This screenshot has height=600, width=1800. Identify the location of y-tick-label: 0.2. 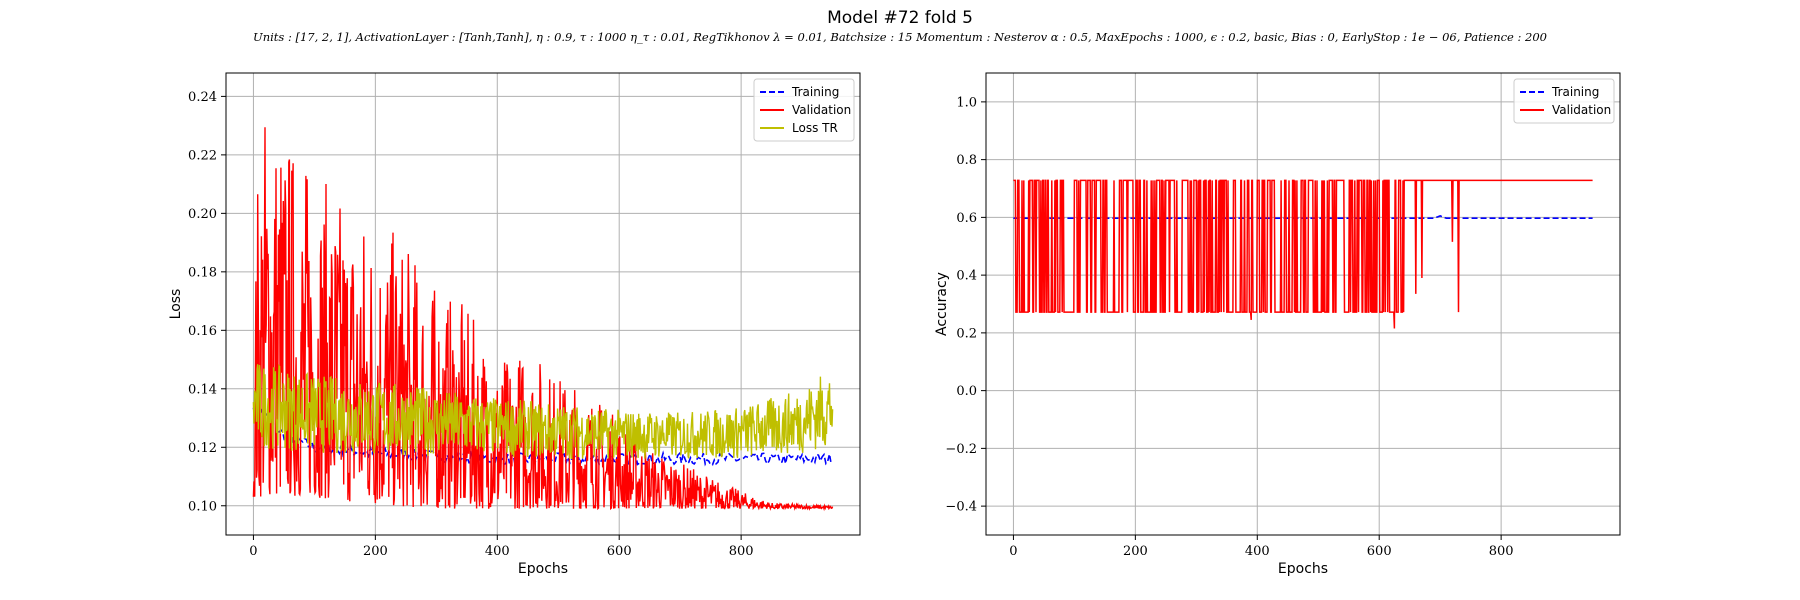
(966, 333).